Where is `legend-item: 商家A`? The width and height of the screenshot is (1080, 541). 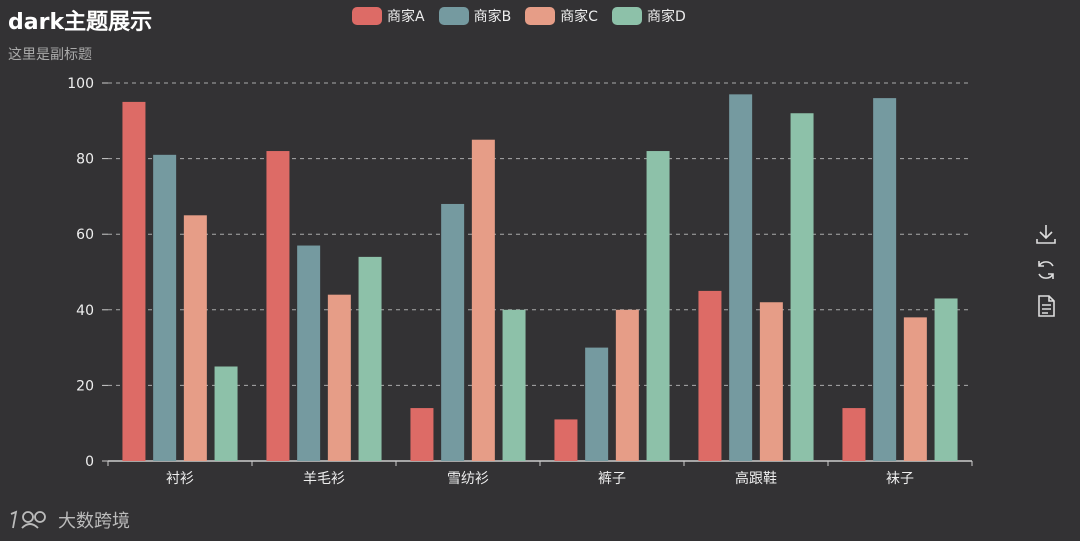
legend-item: 商家A is located at coordinates (388, 16).